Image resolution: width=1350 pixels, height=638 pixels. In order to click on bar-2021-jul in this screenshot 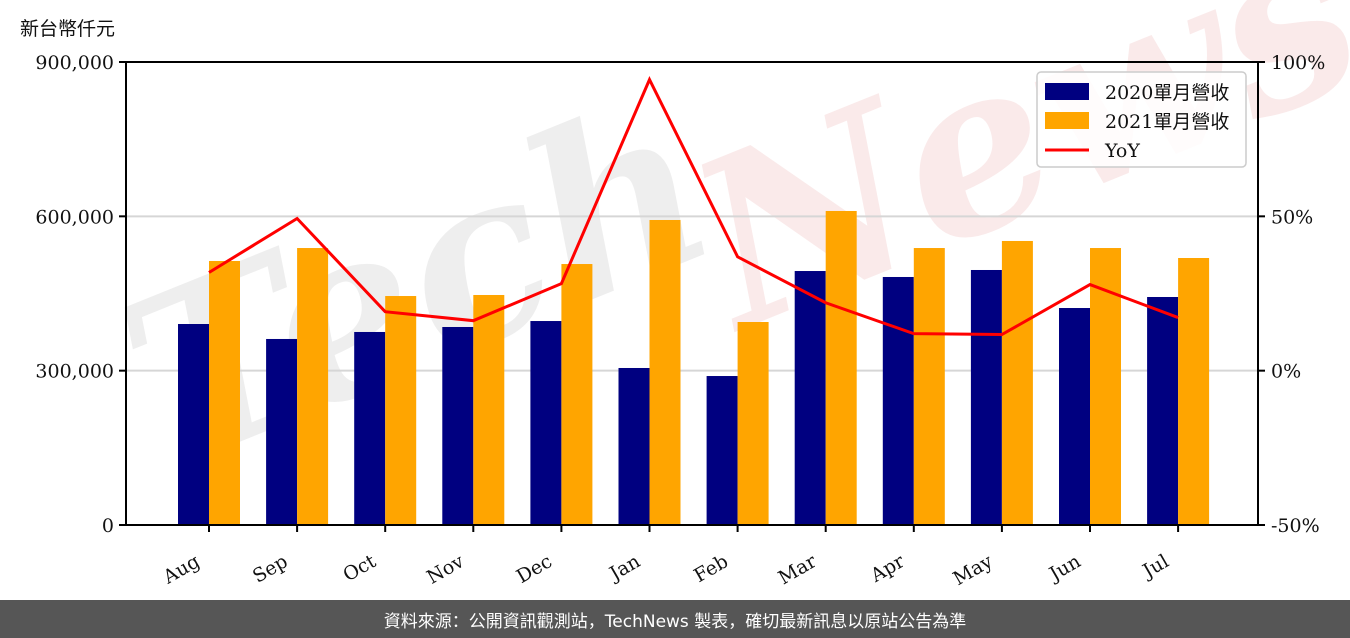, I will do `click(1194, 391)`.